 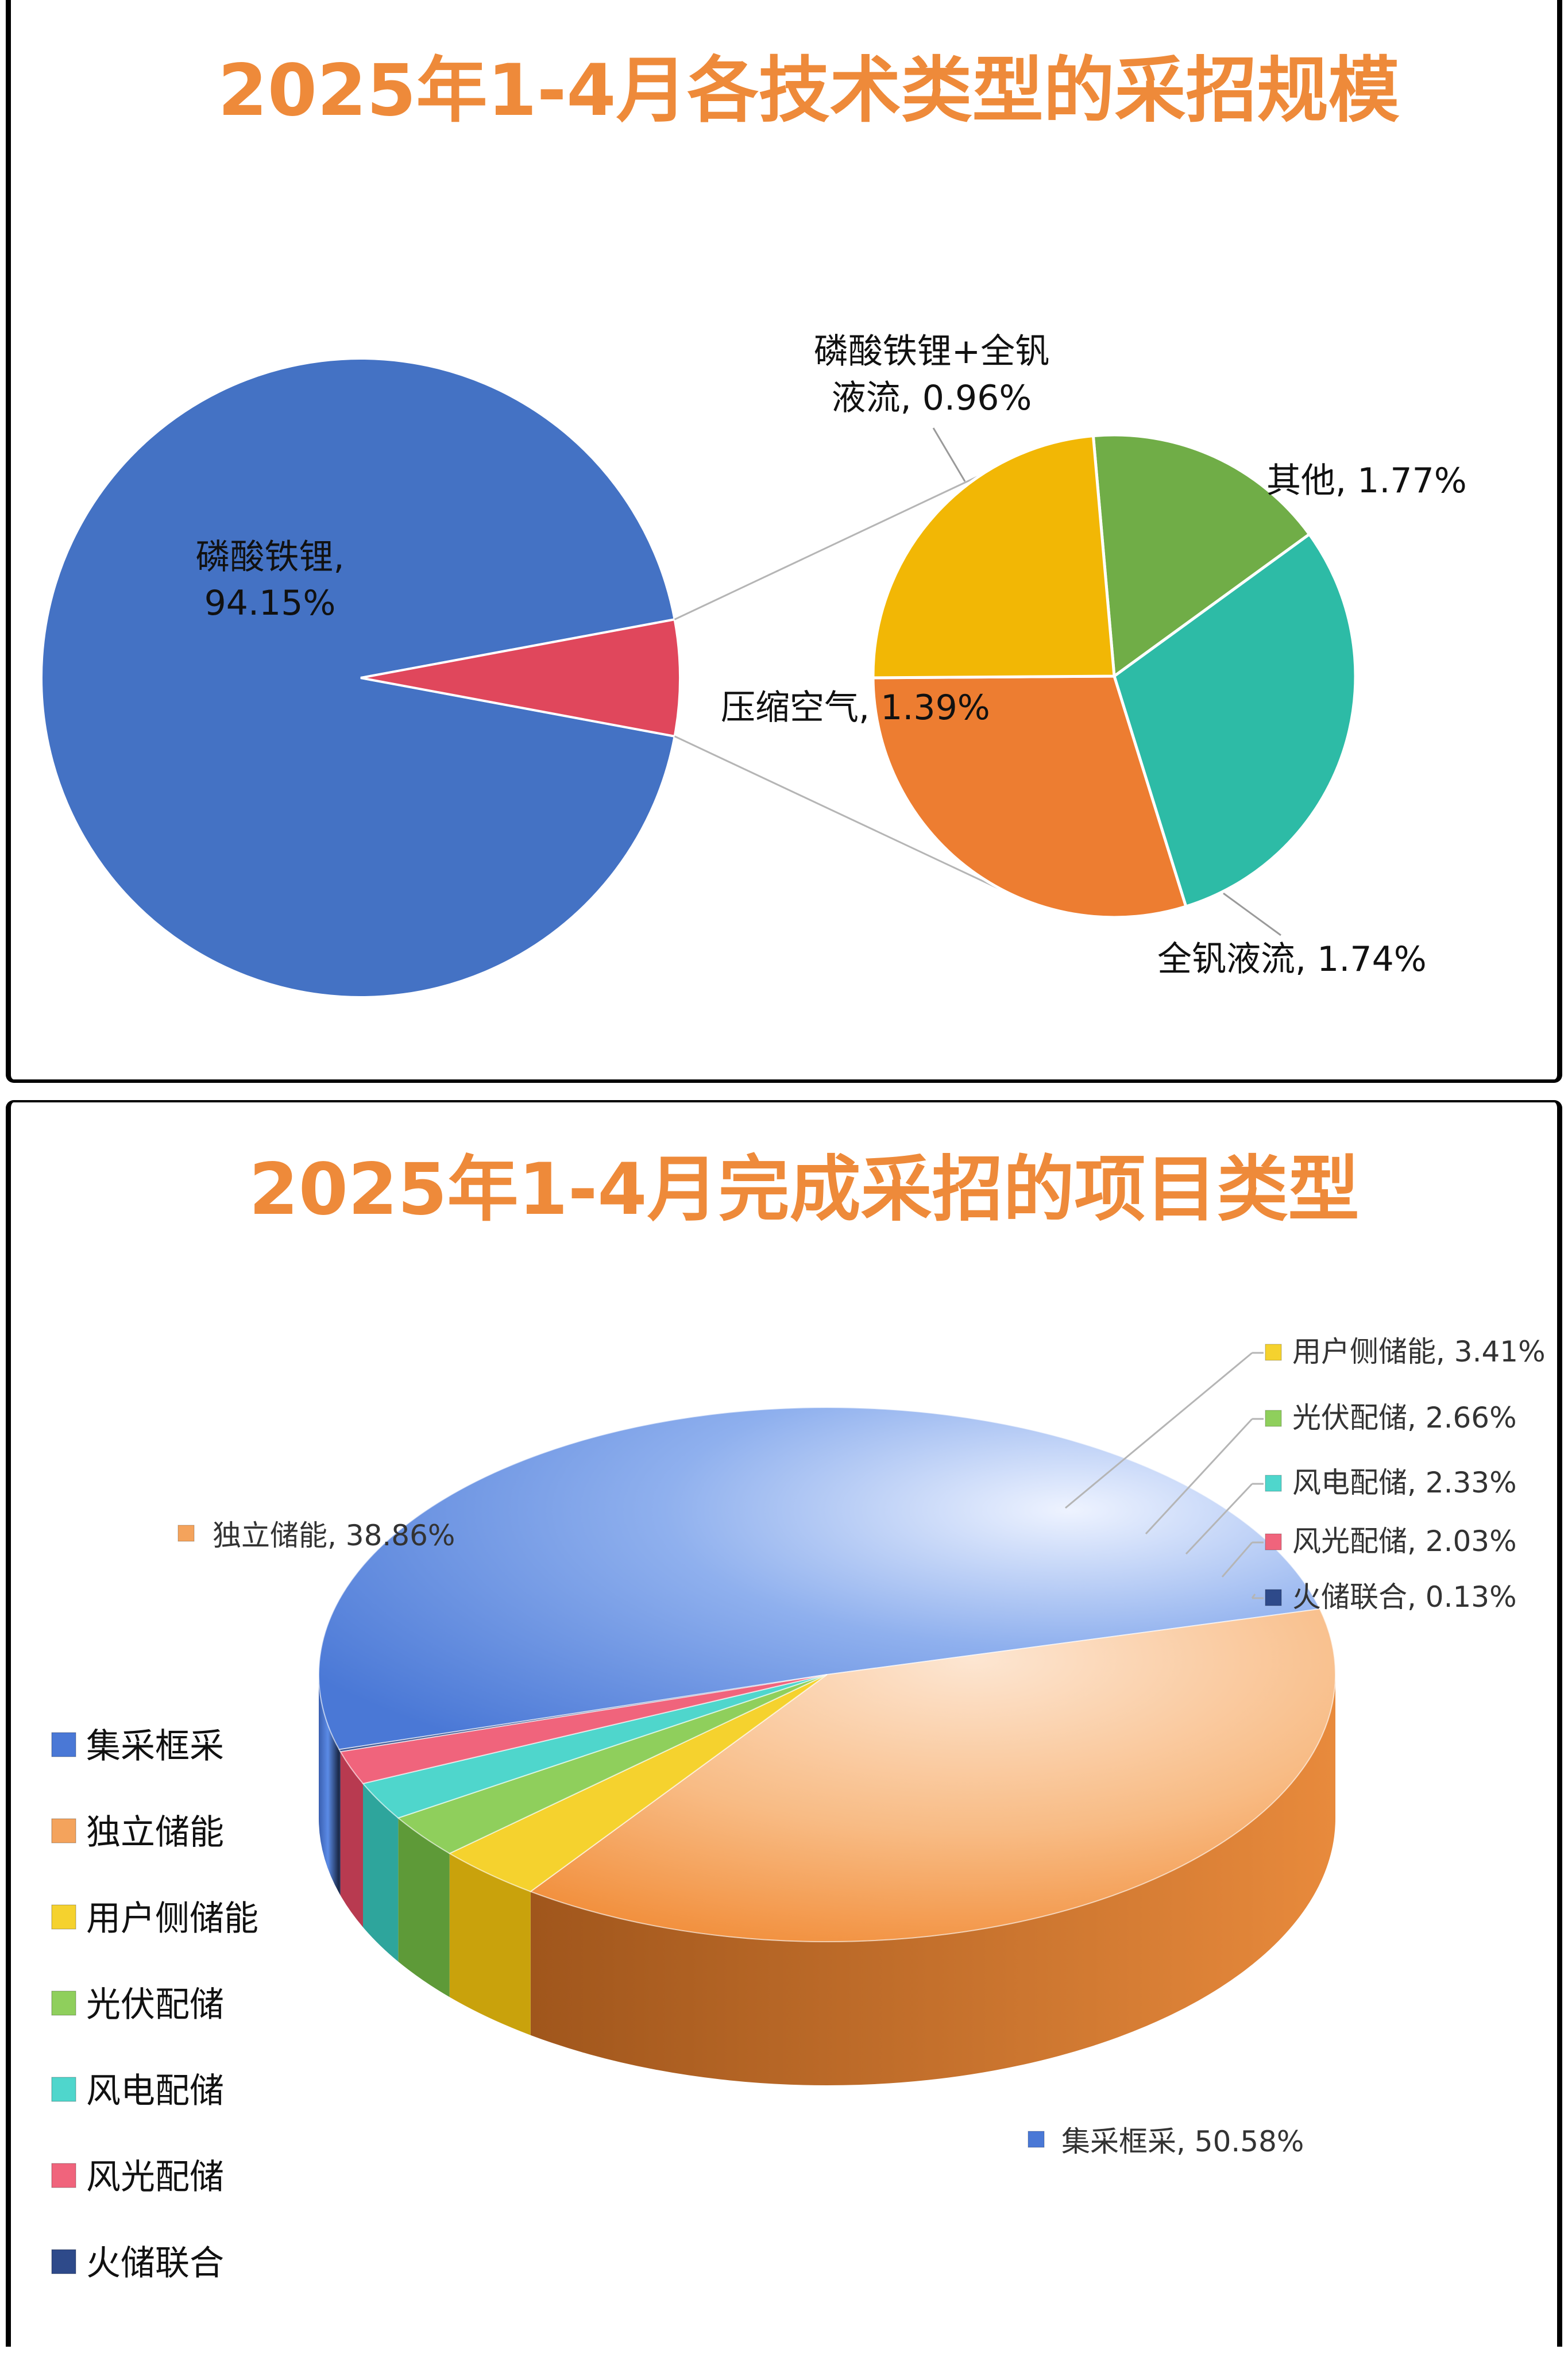 I want to click on top-secondary-pie, so click(x=1114, y=676).